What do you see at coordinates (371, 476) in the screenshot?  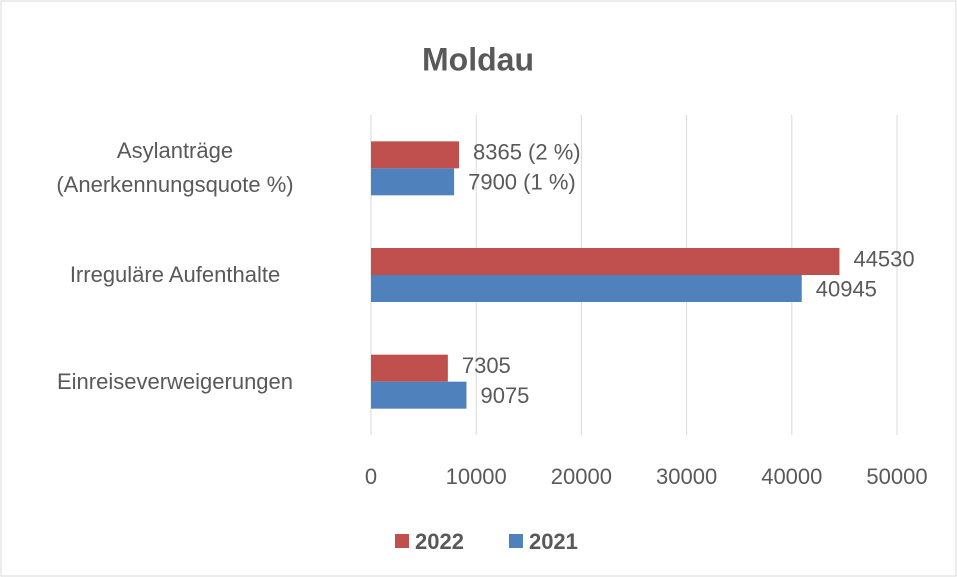 I see `x-tick-label: 0` at bounding box center [371, 476].